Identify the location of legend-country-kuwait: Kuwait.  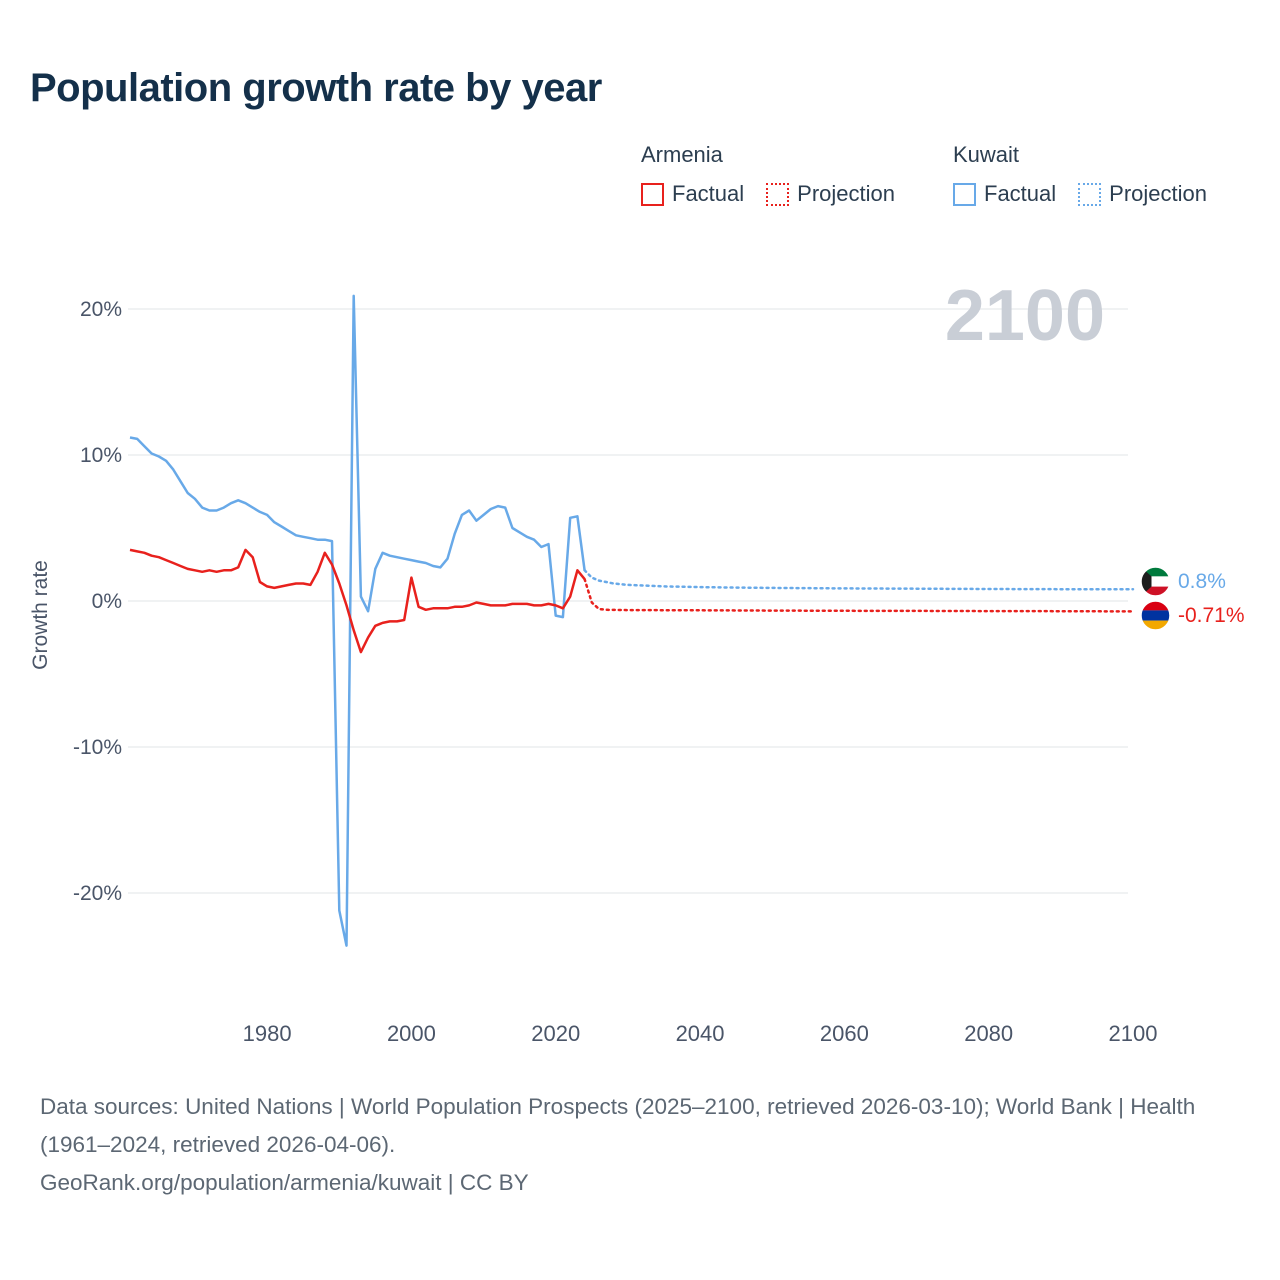
(986, 154).